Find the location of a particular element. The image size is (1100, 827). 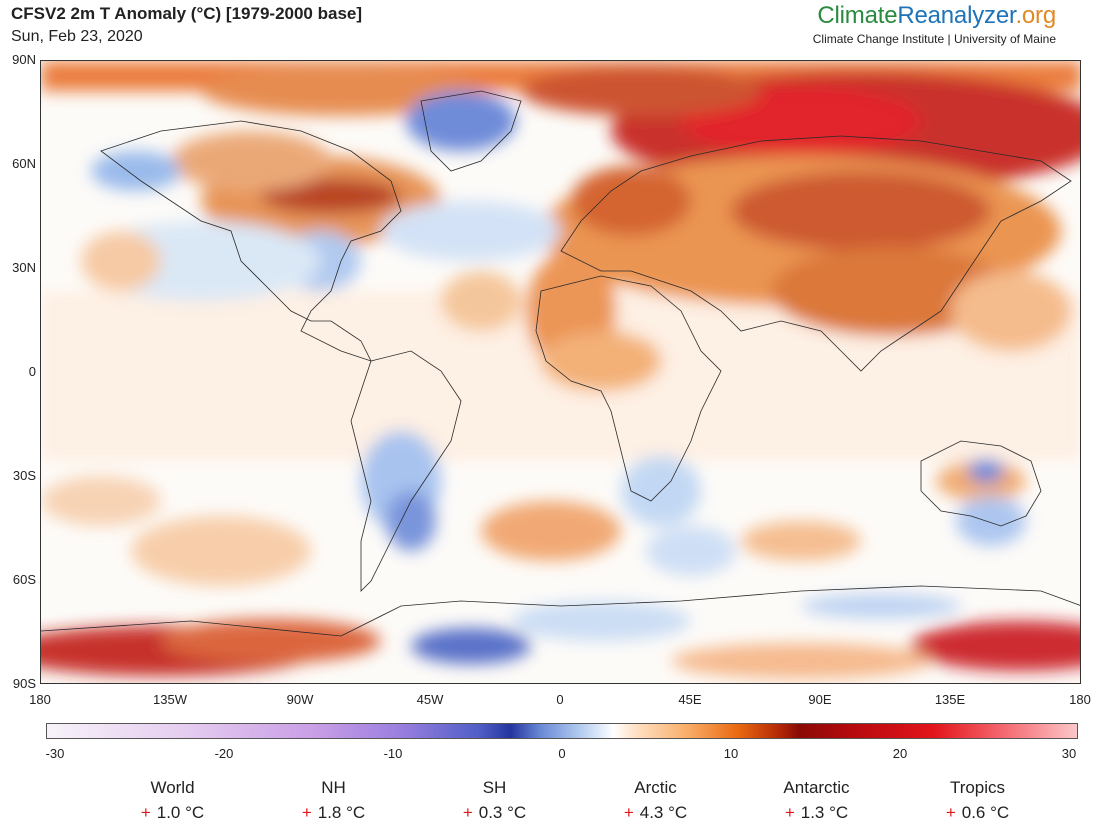

lat-label-60n: 60N is located at coordinates (24, 163).